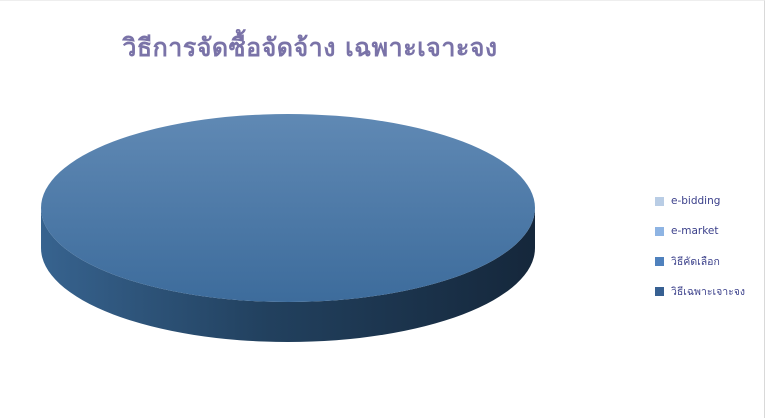 The image size is (766, 419). I want to click on legend-label: วิธีเฉพาะเจาะจง, so click(708, 291).